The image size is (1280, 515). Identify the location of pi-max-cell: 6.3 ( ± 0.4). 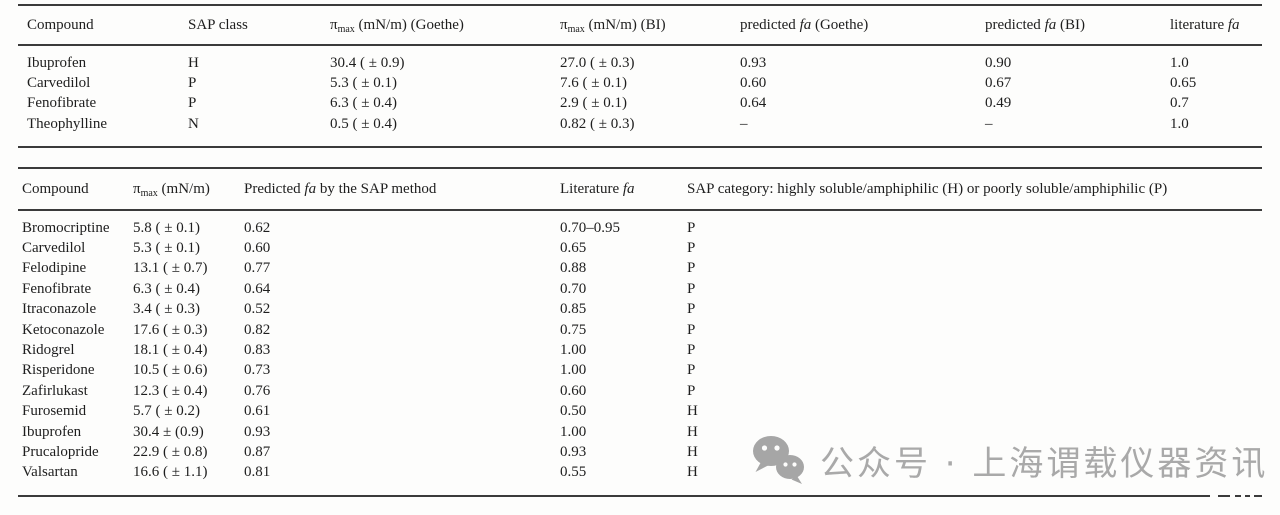
(166, 288).